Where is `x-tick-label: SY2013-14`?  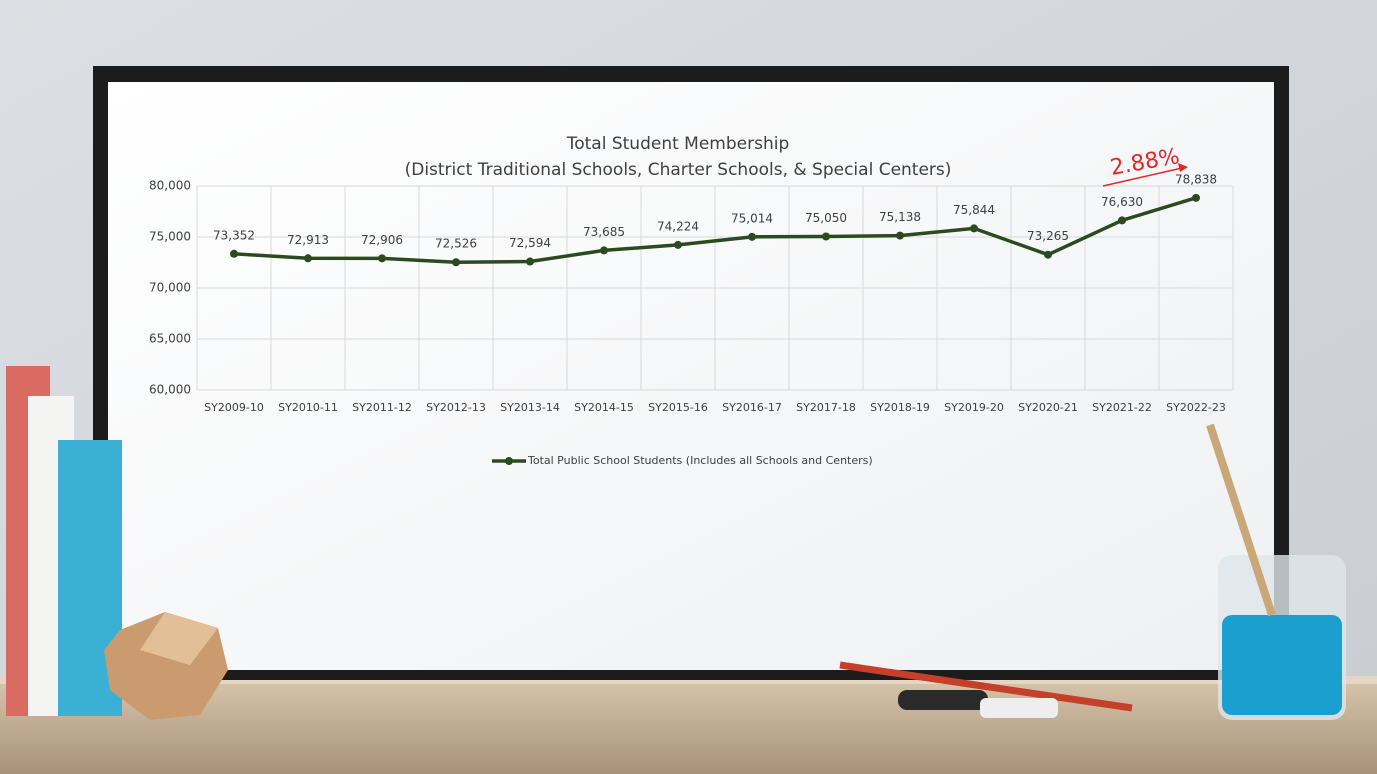 x-tick-label: SY2013-14 is located at coordinates (530, 407).